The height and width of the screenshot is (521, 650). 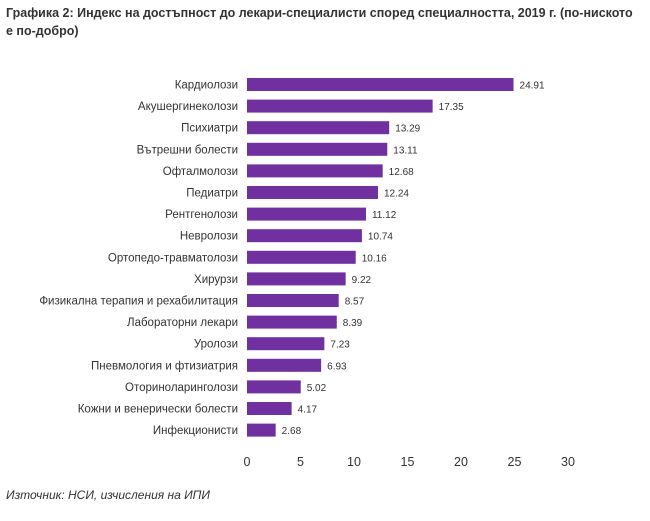 What do you see at coordinates (461, 462) in the screenshot?
I see `x-tick-label: 20` at bounding box center [461, 462].